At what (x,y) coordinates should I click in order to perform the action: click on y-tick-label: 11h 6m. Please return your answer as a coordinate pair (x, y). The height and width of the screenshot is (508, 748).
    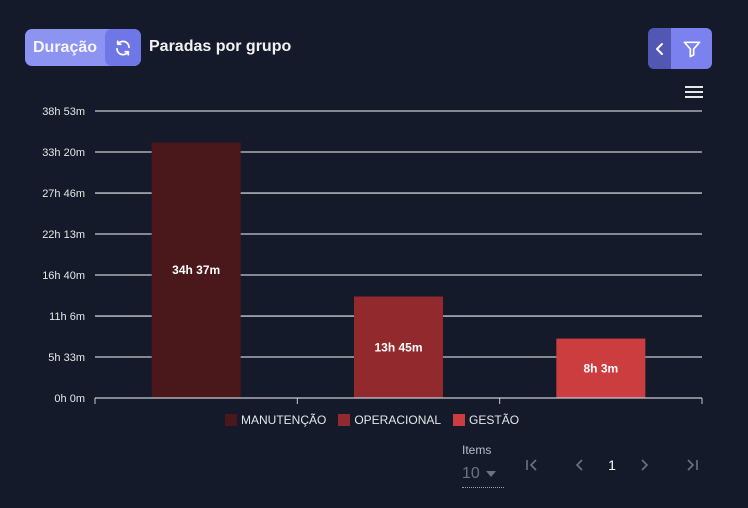
    Looking at the image, I should click on (67, 317).